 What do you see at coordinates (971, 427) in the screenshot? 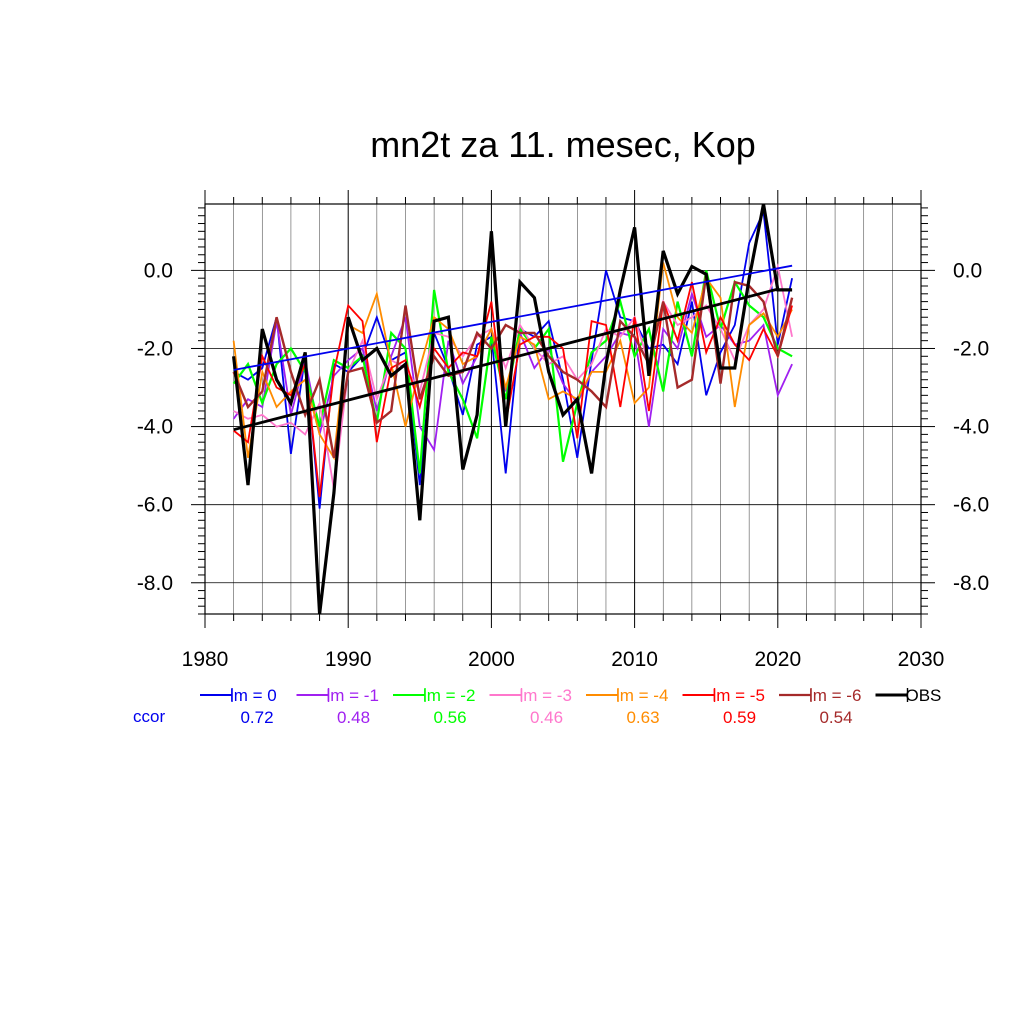
I see `y-tick-label-right: -4.0` at bounding box center [971, 427].